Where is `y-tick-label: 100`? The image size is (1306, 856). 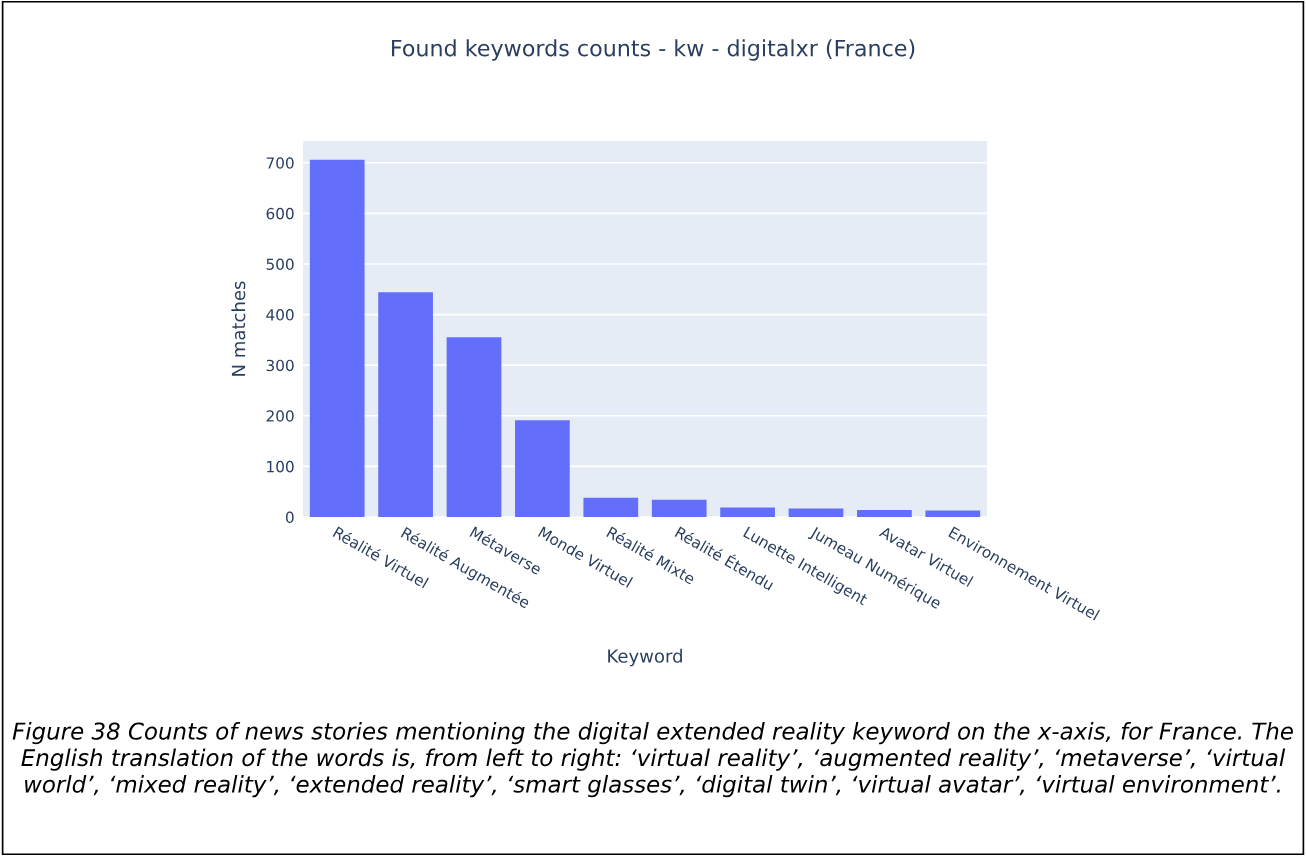 y-tick-label: 100 is located at coordinates (280, 466).